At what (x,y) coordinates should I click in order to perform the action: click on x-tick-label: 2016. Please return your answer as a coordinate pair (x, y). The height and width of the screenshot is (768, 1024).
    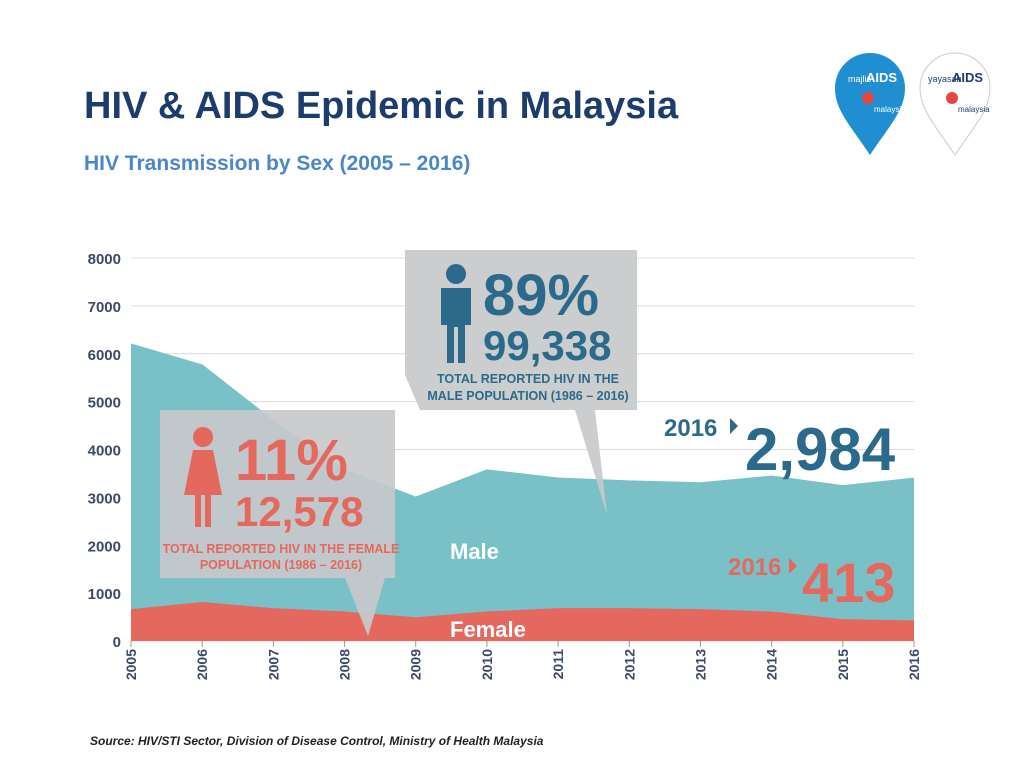
    Looking at the image, I should click on (914, 664).